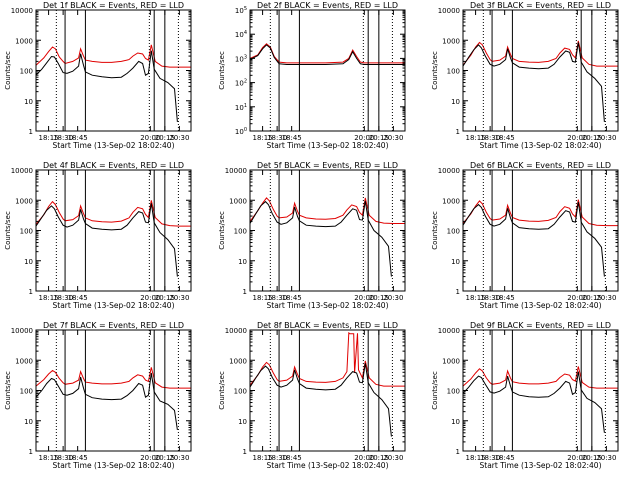  What do you see at coordinates (540, 165) in the screenshot?
I see `panel-title: Det 6f BLACK = Events, RED = LLD` at bounding box center [540, 165].